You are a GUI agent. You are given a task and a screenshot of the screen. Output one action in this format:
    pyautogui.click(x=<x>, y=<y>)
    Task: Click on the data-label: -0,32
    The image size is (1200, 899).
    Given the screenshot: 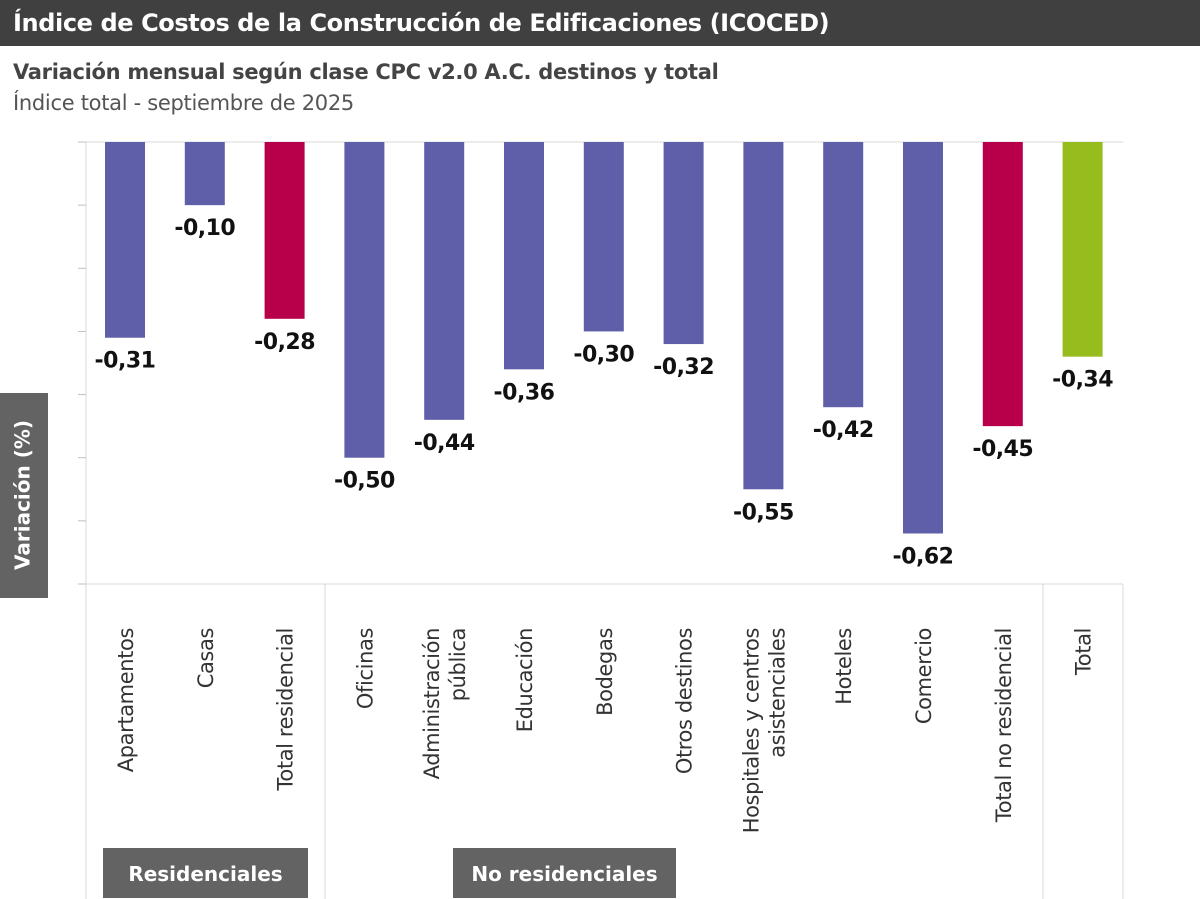 What is the action you would take?
    pyautogui.click(x=683, y=367)
    